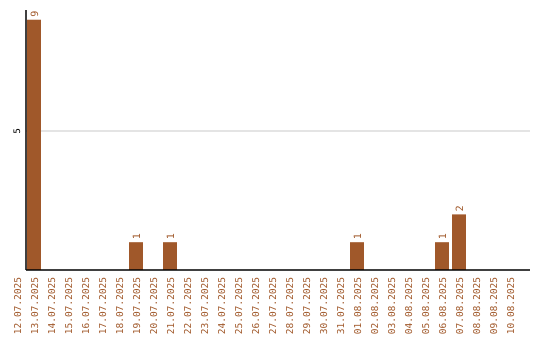 The width and height of the screenshot is (540, 340). I want to click on x-tick-label: 04.08.2025, so click(409, 305).